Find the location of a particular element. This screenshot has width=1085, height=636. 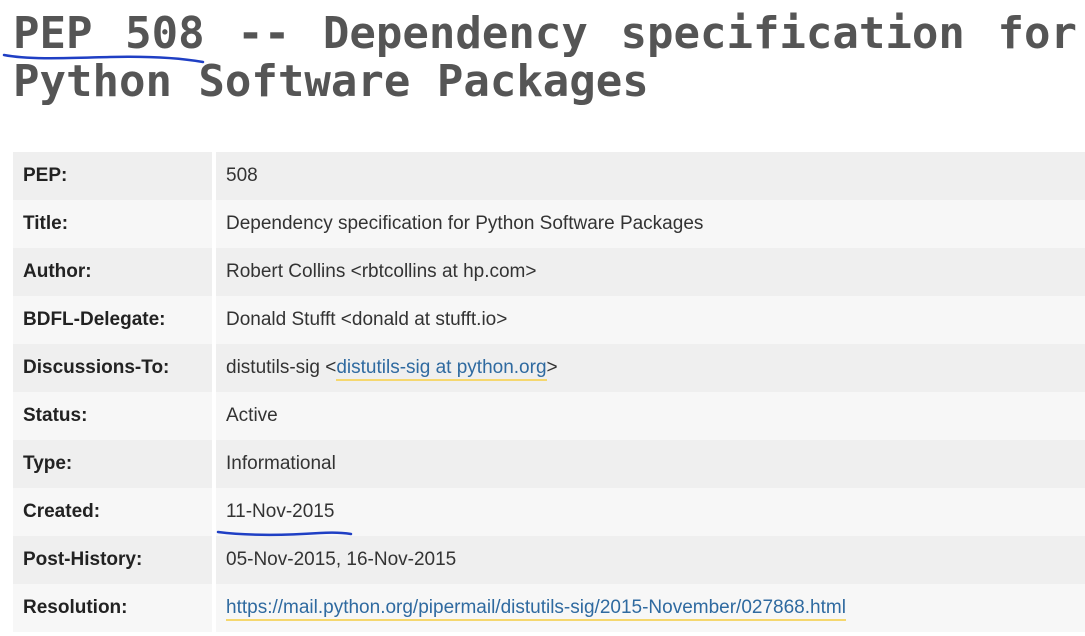

discussions-to-prefix: distutils-sig < is located at coordinates (281, 367).